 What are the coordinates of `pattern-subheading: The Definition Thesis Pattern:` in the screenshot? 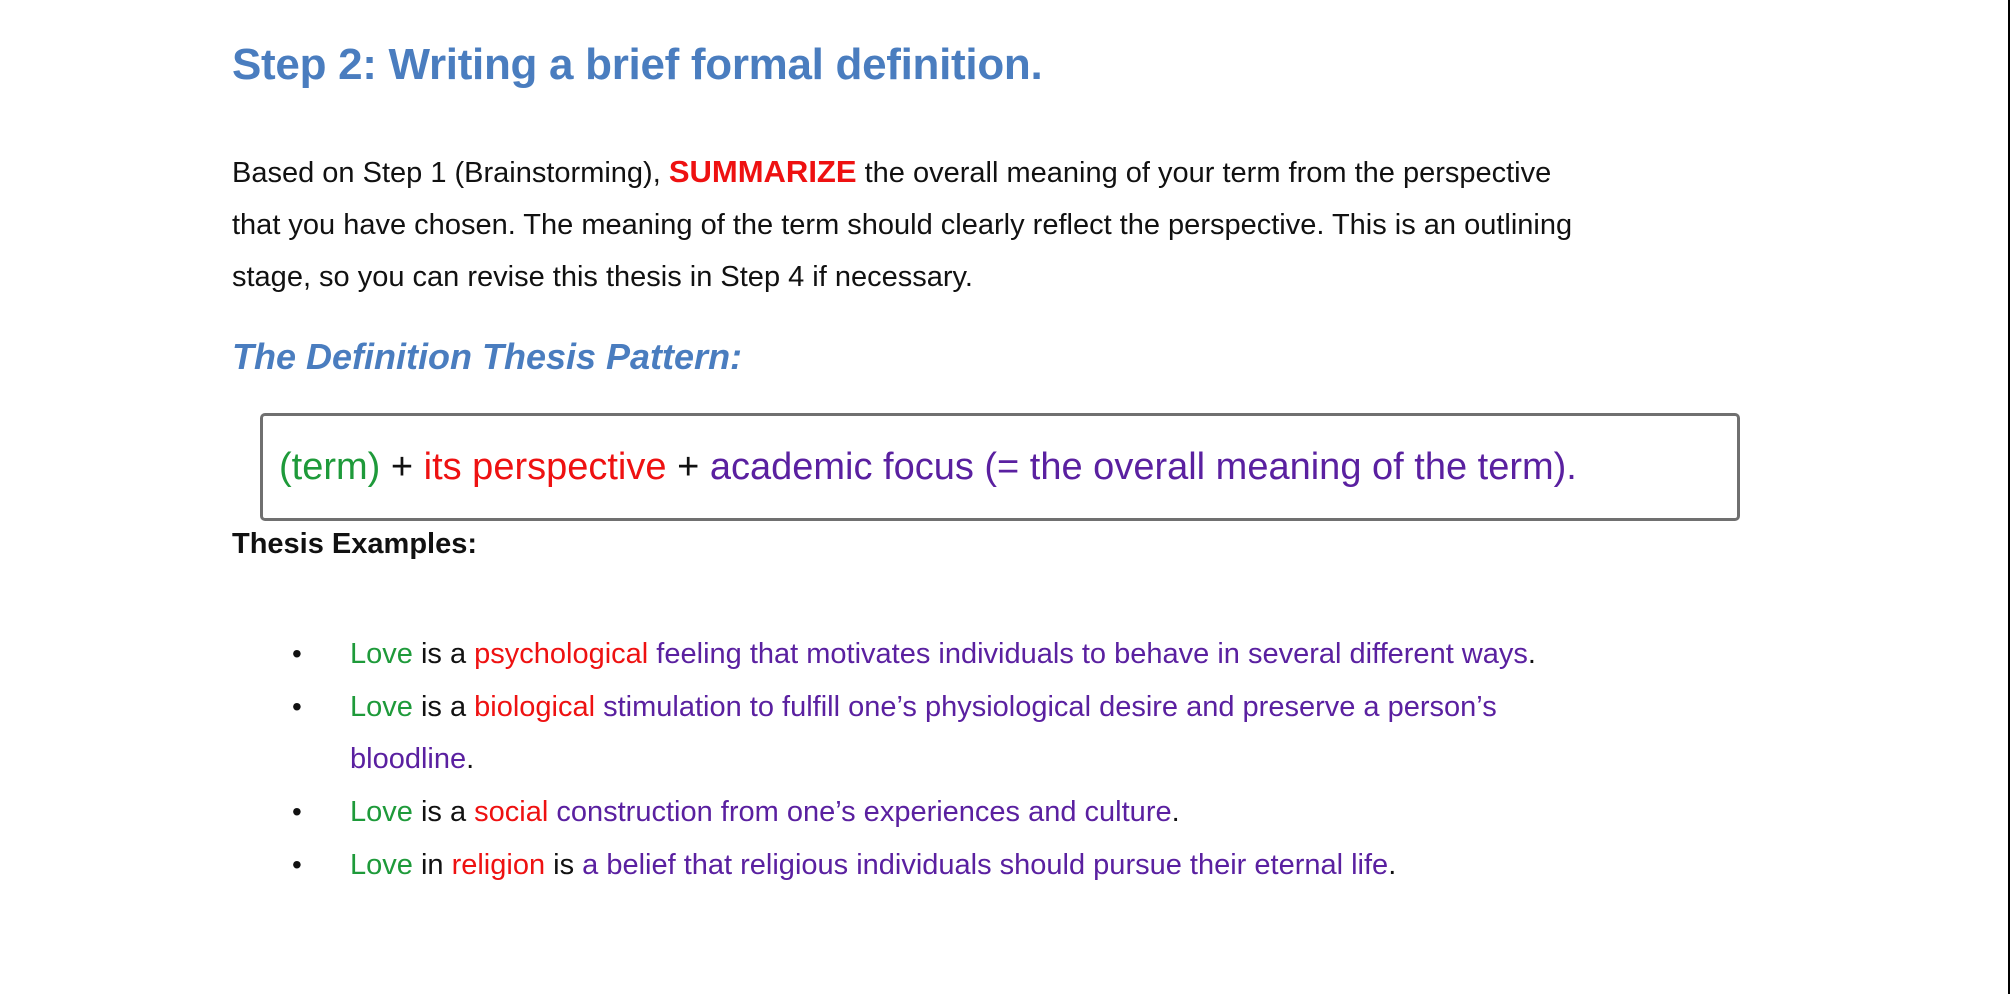 It's located at (487, 356).